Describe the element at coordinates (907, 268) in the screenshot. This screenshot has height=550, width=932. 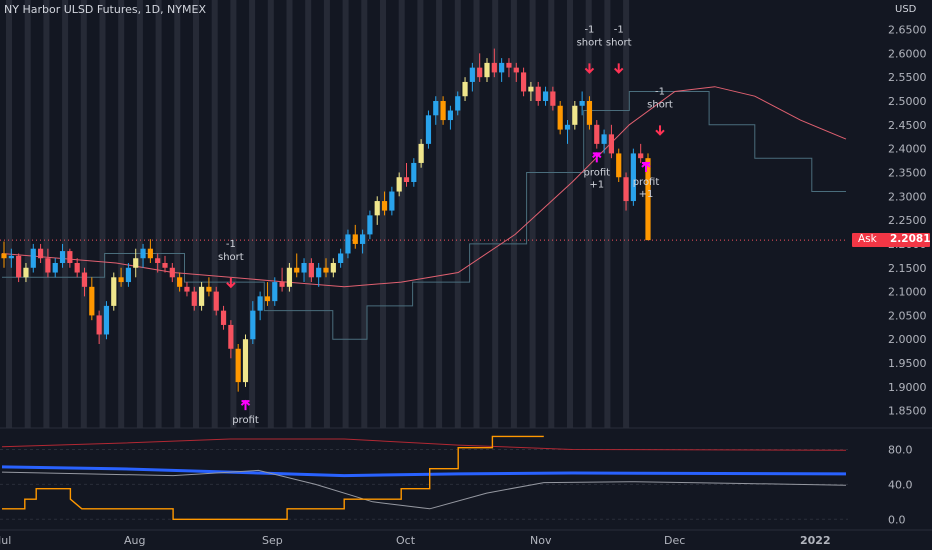
I see `y-tick-label: 2.1500` at that location.